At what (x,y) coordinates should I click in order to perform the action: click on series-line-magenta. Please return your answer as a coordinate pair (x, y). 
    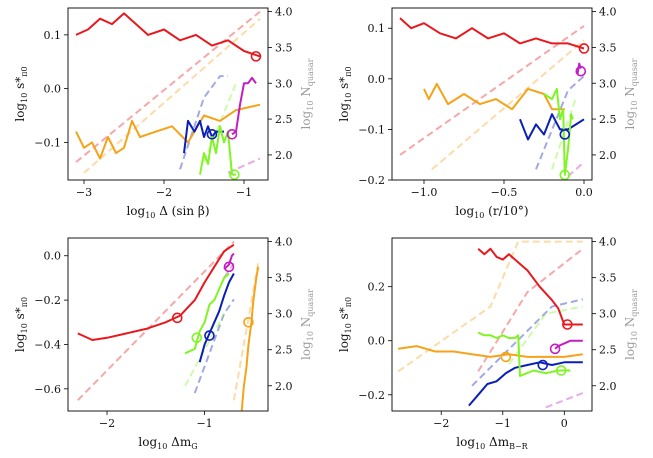
    Looking at the image, I should click on (568, 344).